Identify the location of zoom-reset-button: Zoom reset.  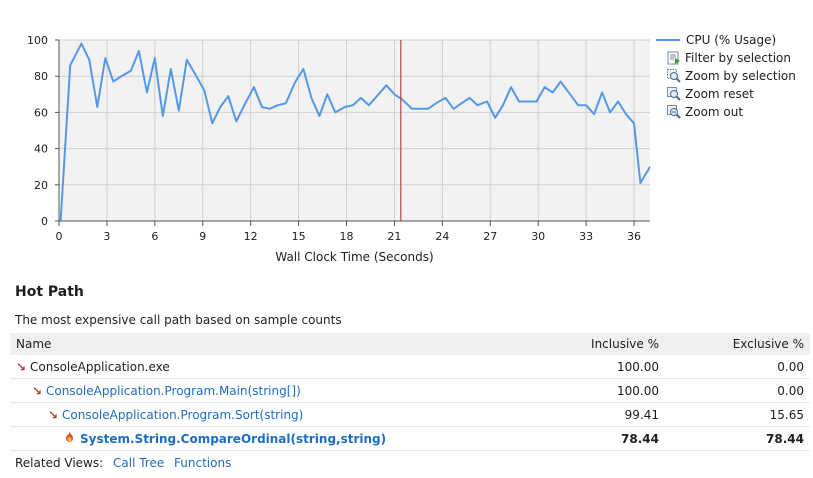
(726, 94).